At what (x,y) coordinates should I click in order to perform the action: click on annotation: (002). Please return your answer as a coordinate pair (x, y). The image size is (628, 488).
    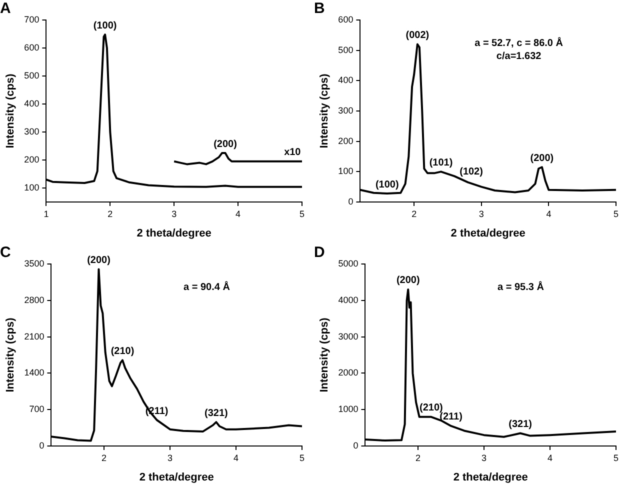
    Looking at the image, I should click on (418, 36).